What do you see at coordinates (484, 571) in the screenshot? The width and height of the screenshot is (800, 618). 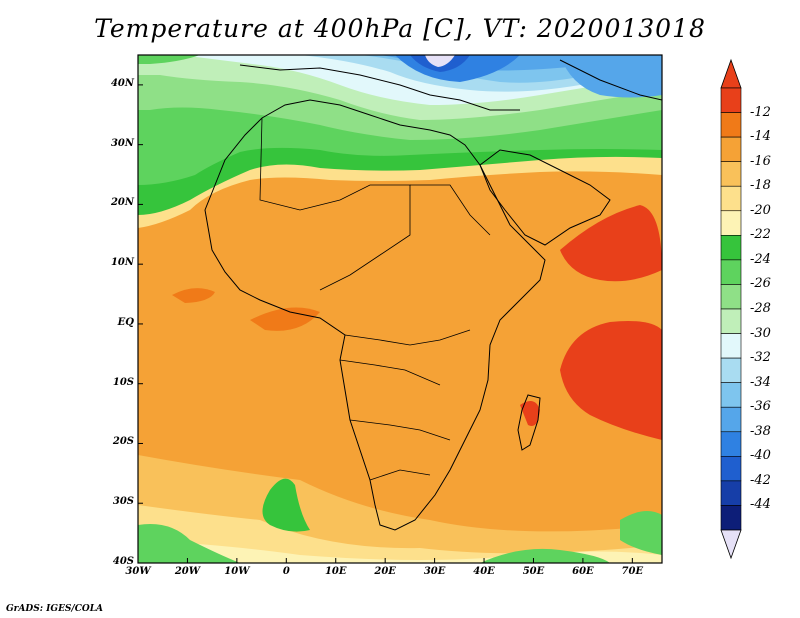 I see `lon-tick-label: 40E` at bounding box center [484, 571].